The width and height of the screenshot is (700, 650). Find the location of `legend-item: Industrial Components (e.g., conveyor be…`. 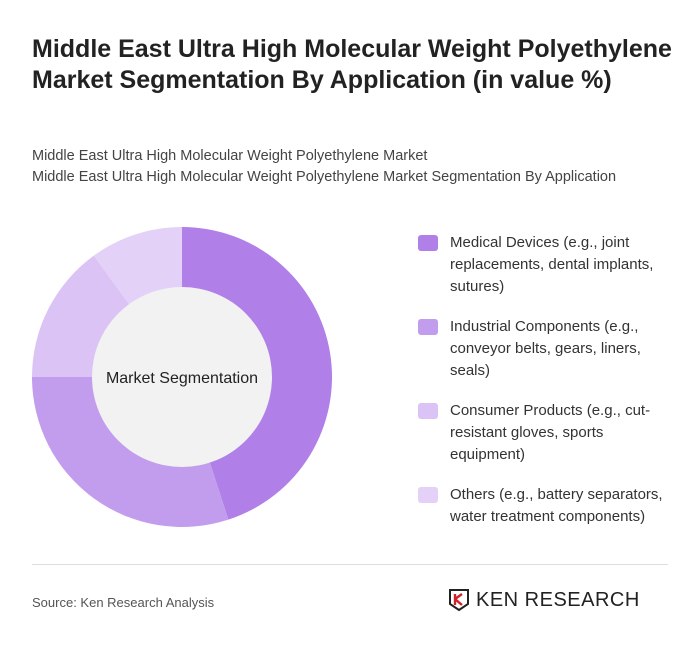

legend-item: Industrial Components (e.g., conveyor be… is located at coordinates (548, 349).